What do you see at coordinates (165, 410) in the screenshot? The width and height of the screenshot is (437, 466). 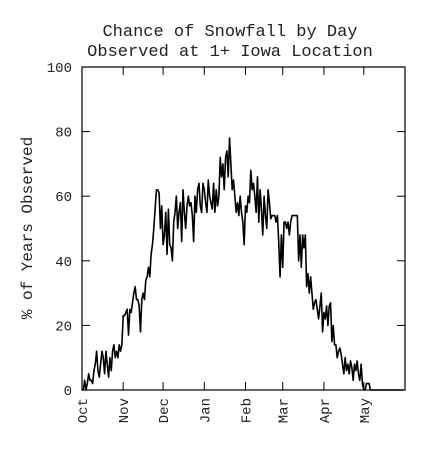 I see `x-tick-label: Dec` at bounding box center [165, 410].